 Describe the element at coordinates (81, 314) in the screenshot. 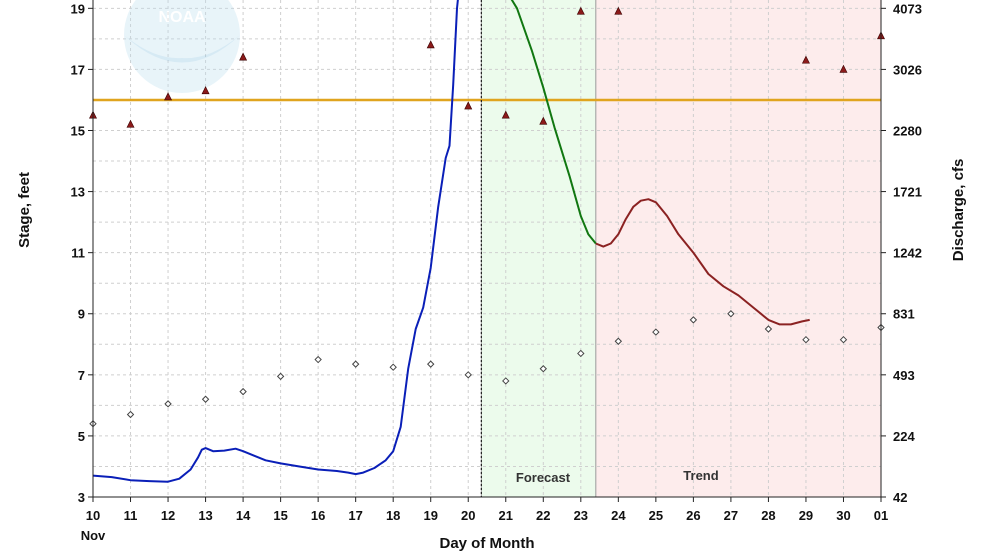

I see `y-left-tick-label: 9` at that location.